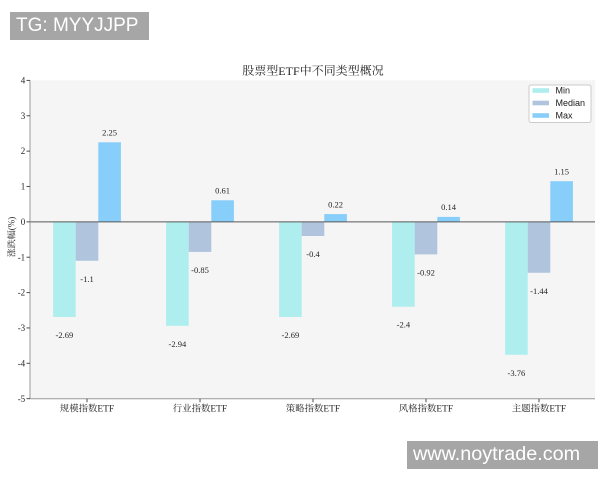 The width and height of the screenshot is (600, 485). Describe the element at coordinates (23, 222) in the screenshot. I see `svg-text: 0` at that location.